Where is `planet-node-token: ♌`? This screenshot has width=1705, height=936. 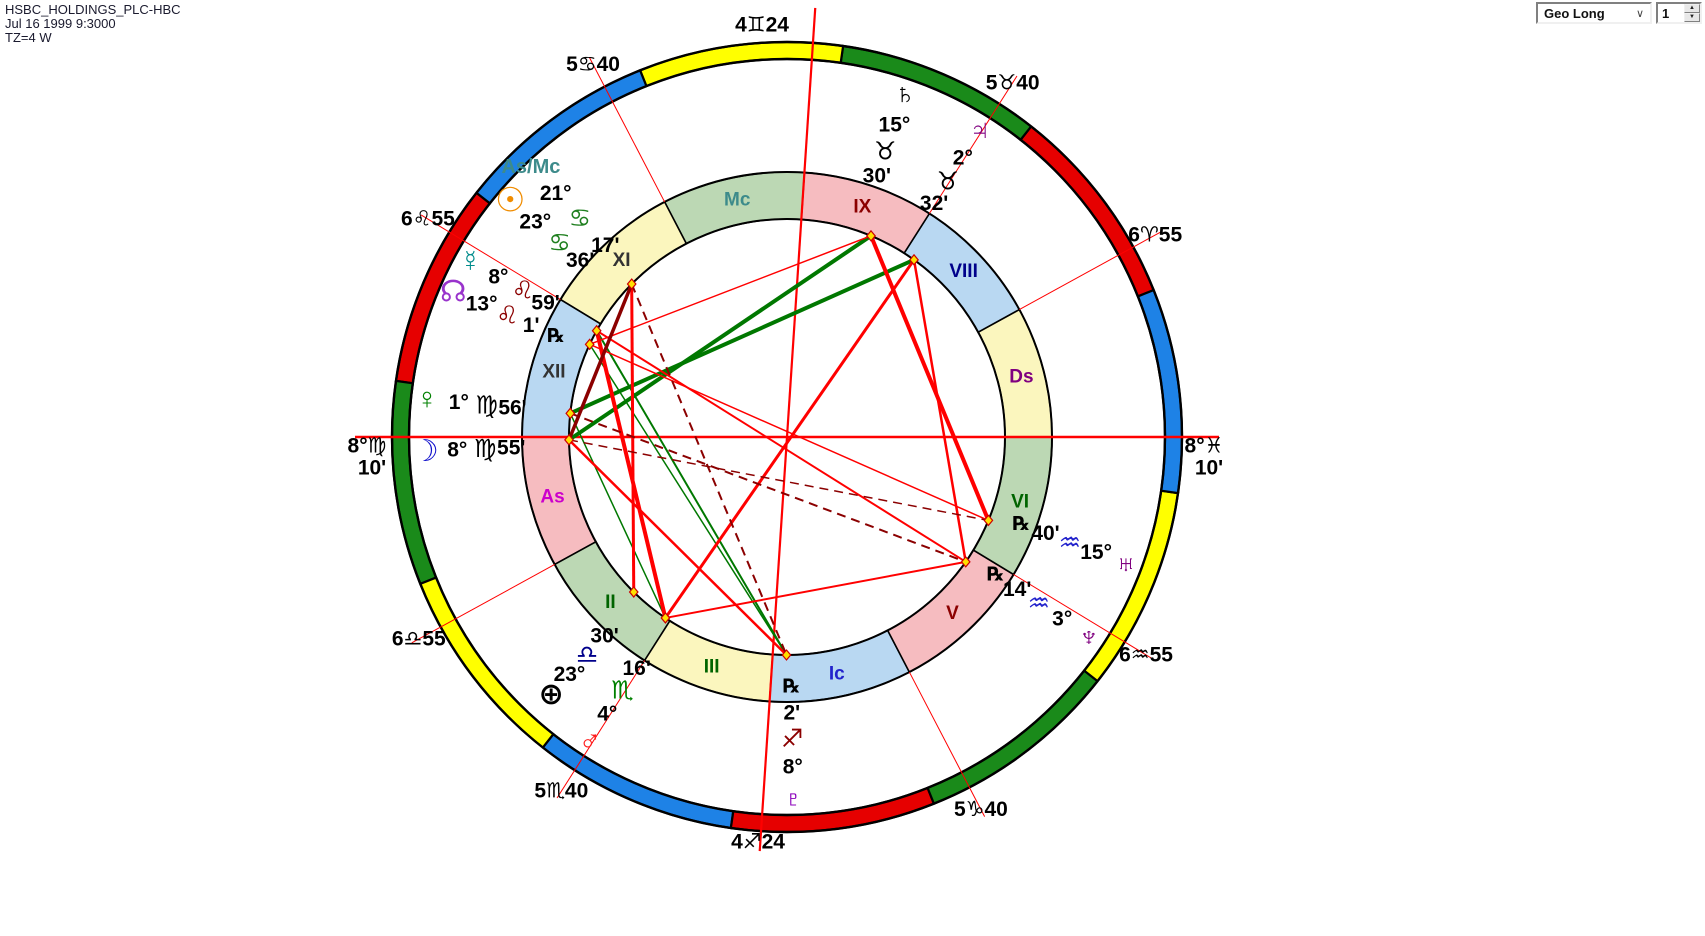 planet-node-token: ♌ is located at coordinates (507, 315).